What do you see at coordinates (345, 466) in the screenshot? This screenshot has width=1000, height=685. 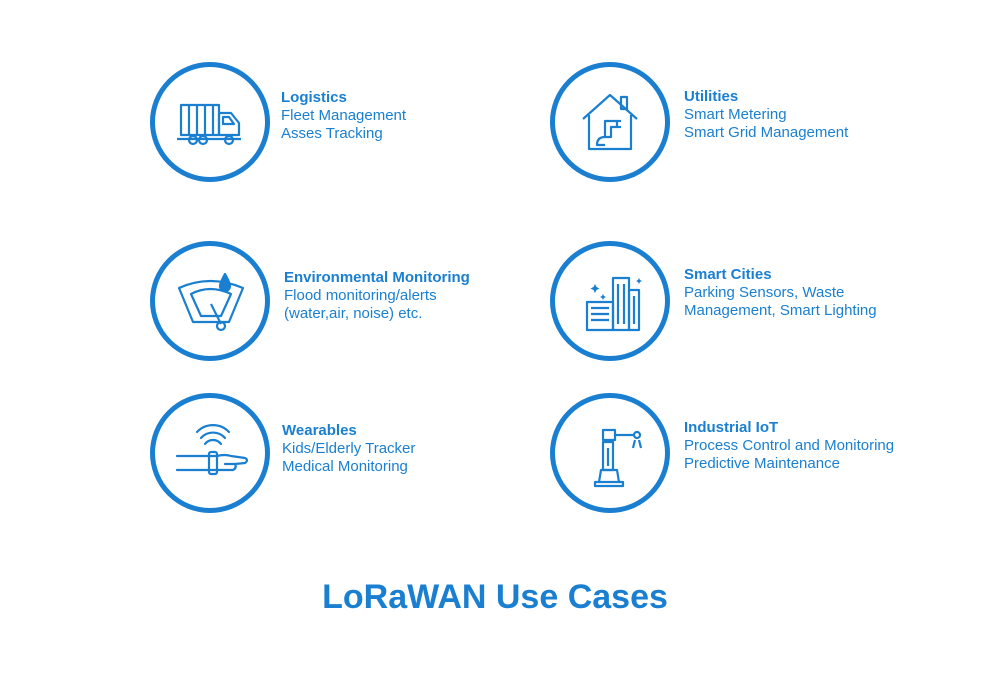 I see `use-case-line: Medical Monitoring` at bounding box center [345, 466].